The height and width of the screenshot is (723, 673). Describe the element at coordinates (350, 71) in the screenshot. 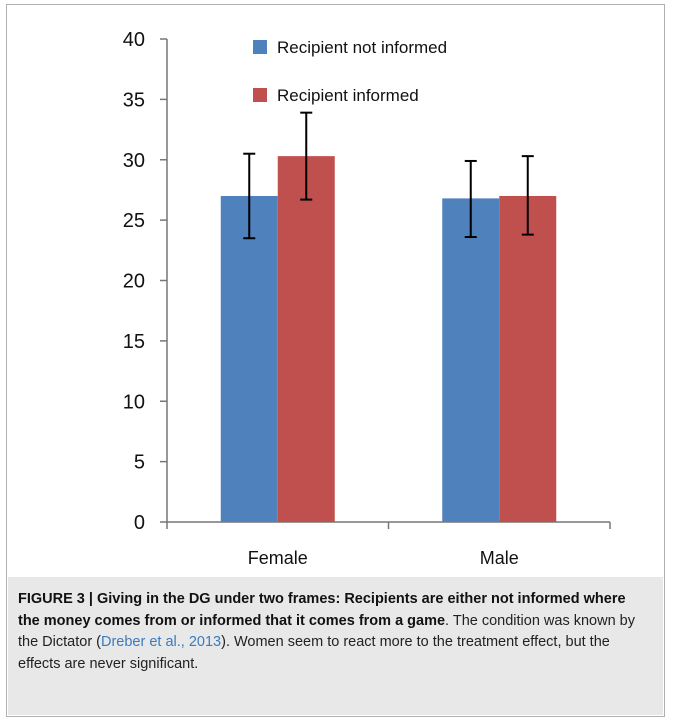

I see `chart-legend: Recipient not informed Recipient informed` at that location.